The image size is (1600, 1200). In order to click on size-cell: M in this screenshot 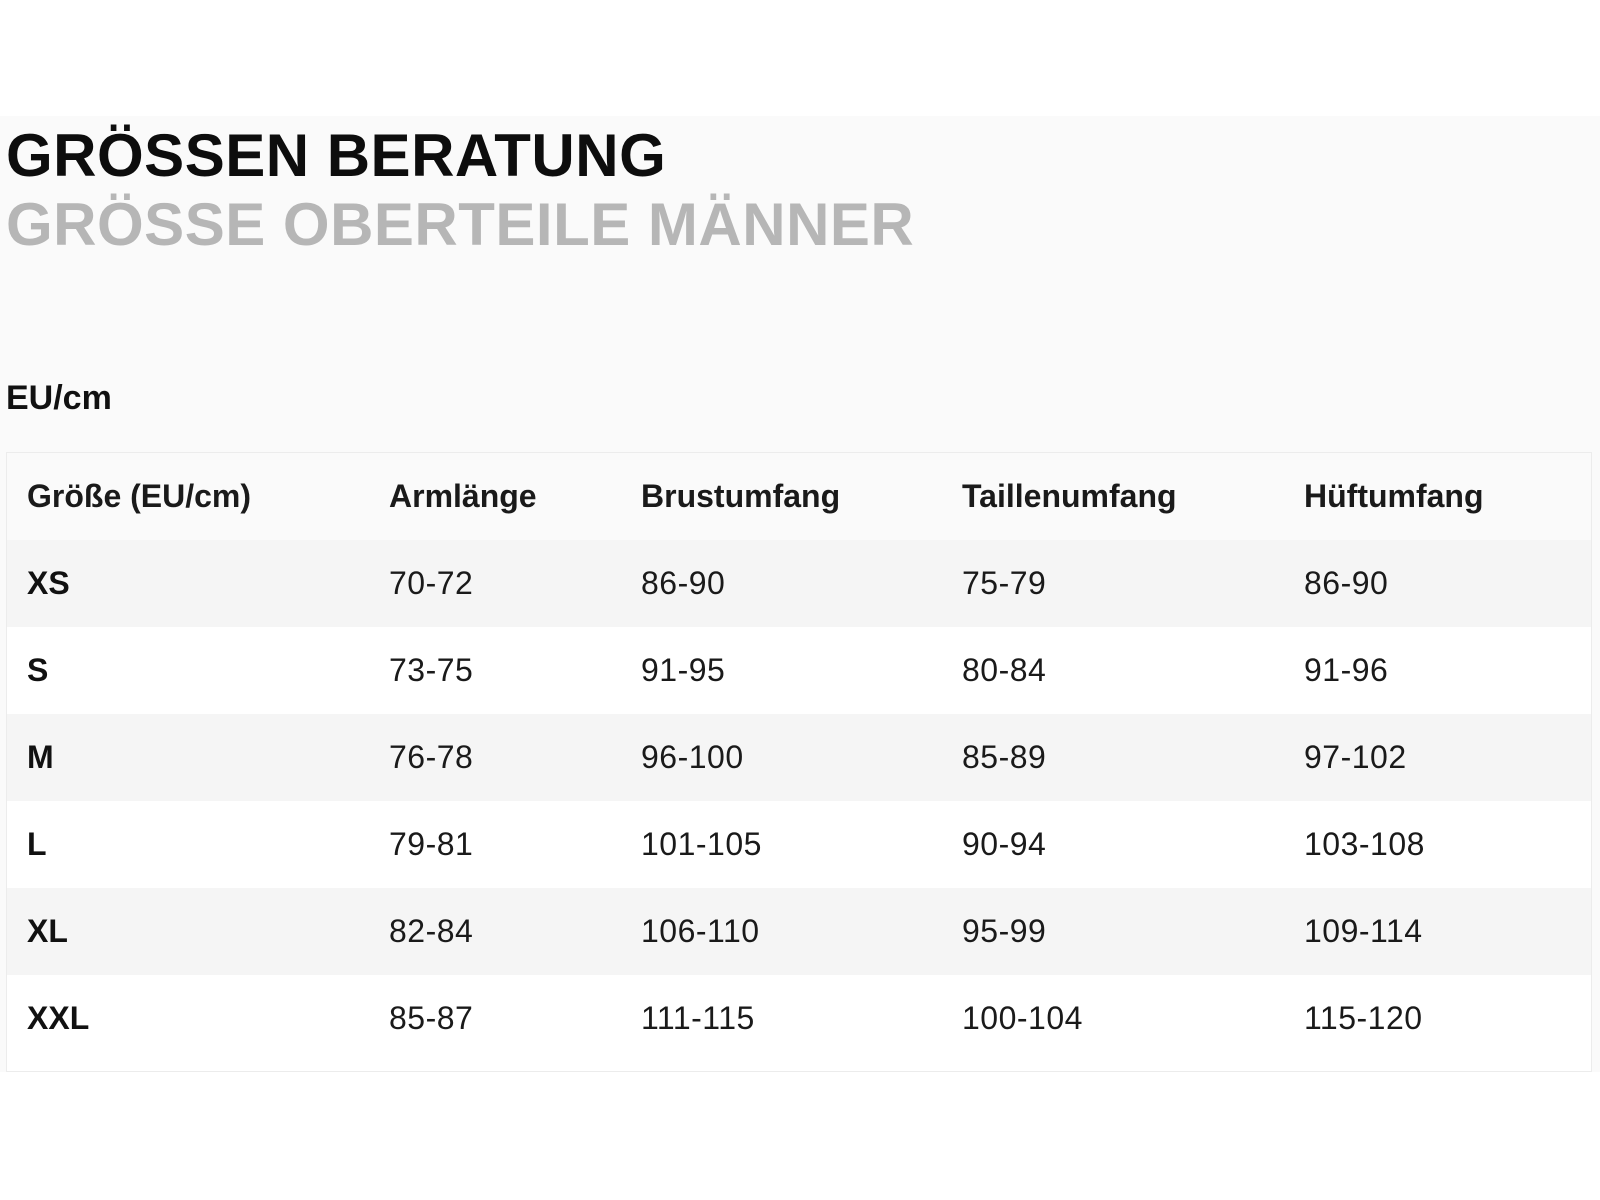, I will do `click(188, 757)`.